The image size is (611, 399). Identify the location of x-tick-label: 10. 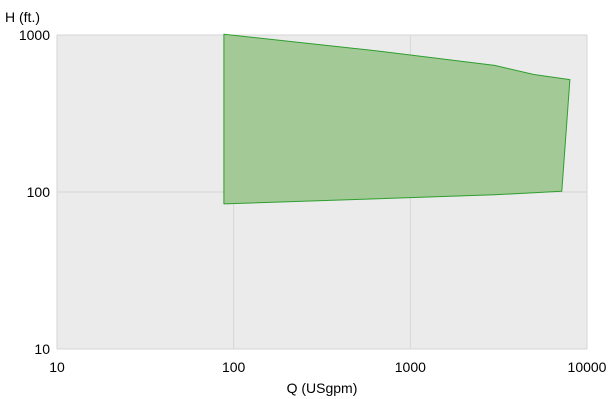
(57, 367).